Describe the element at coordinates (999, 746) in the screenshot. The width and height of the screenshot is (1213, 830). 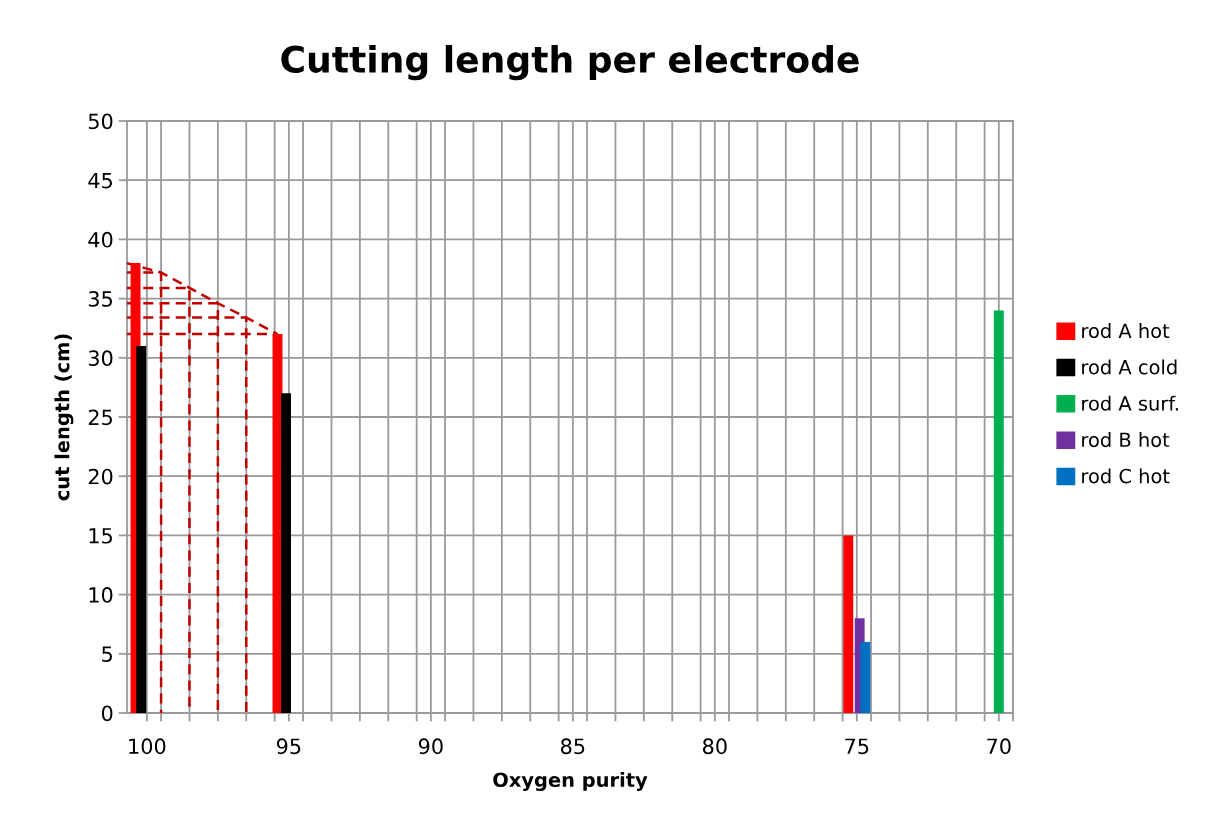
I see `x-tick-label: 70` at that location.